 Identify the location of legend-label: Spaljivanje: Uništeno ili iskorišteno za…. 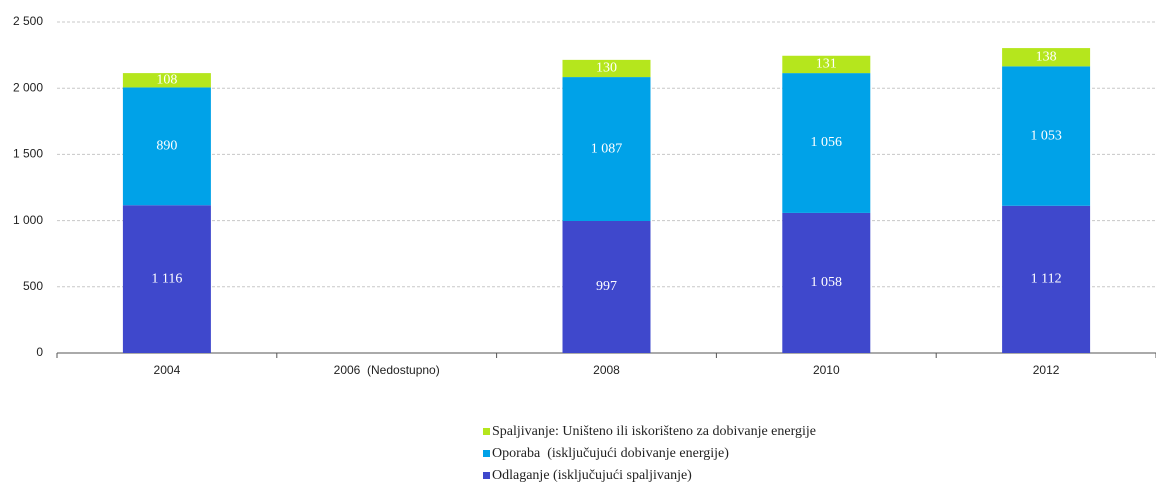
(654, 431).